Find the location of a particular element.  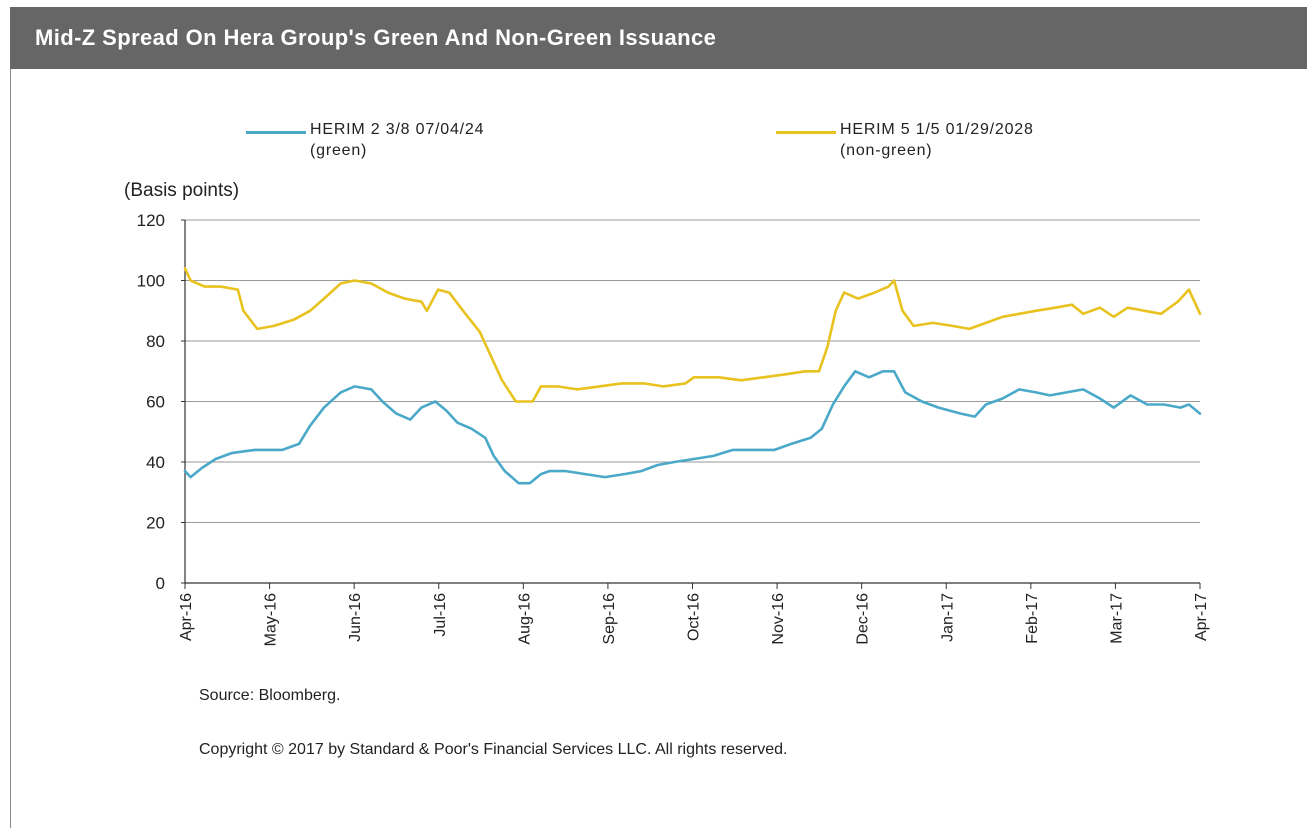

series-line-nongreen is located at coordinates (692, 335).